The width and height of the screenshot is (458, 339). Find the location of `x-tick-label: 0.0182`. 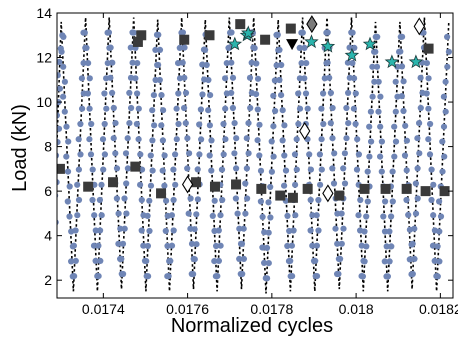

x-tick-label: 0.0182 is located at coordinates (438, 309).